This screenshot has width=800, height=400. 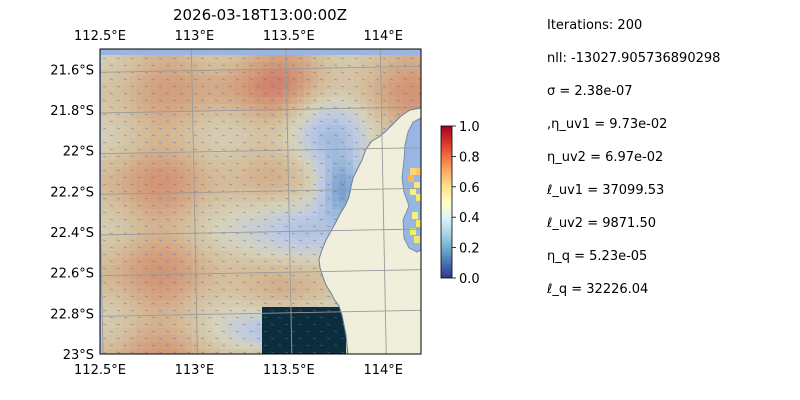 I want to click on param-eta-uv1: ,η_uv1 = 9.73e-02, so click(x=607, y=124).